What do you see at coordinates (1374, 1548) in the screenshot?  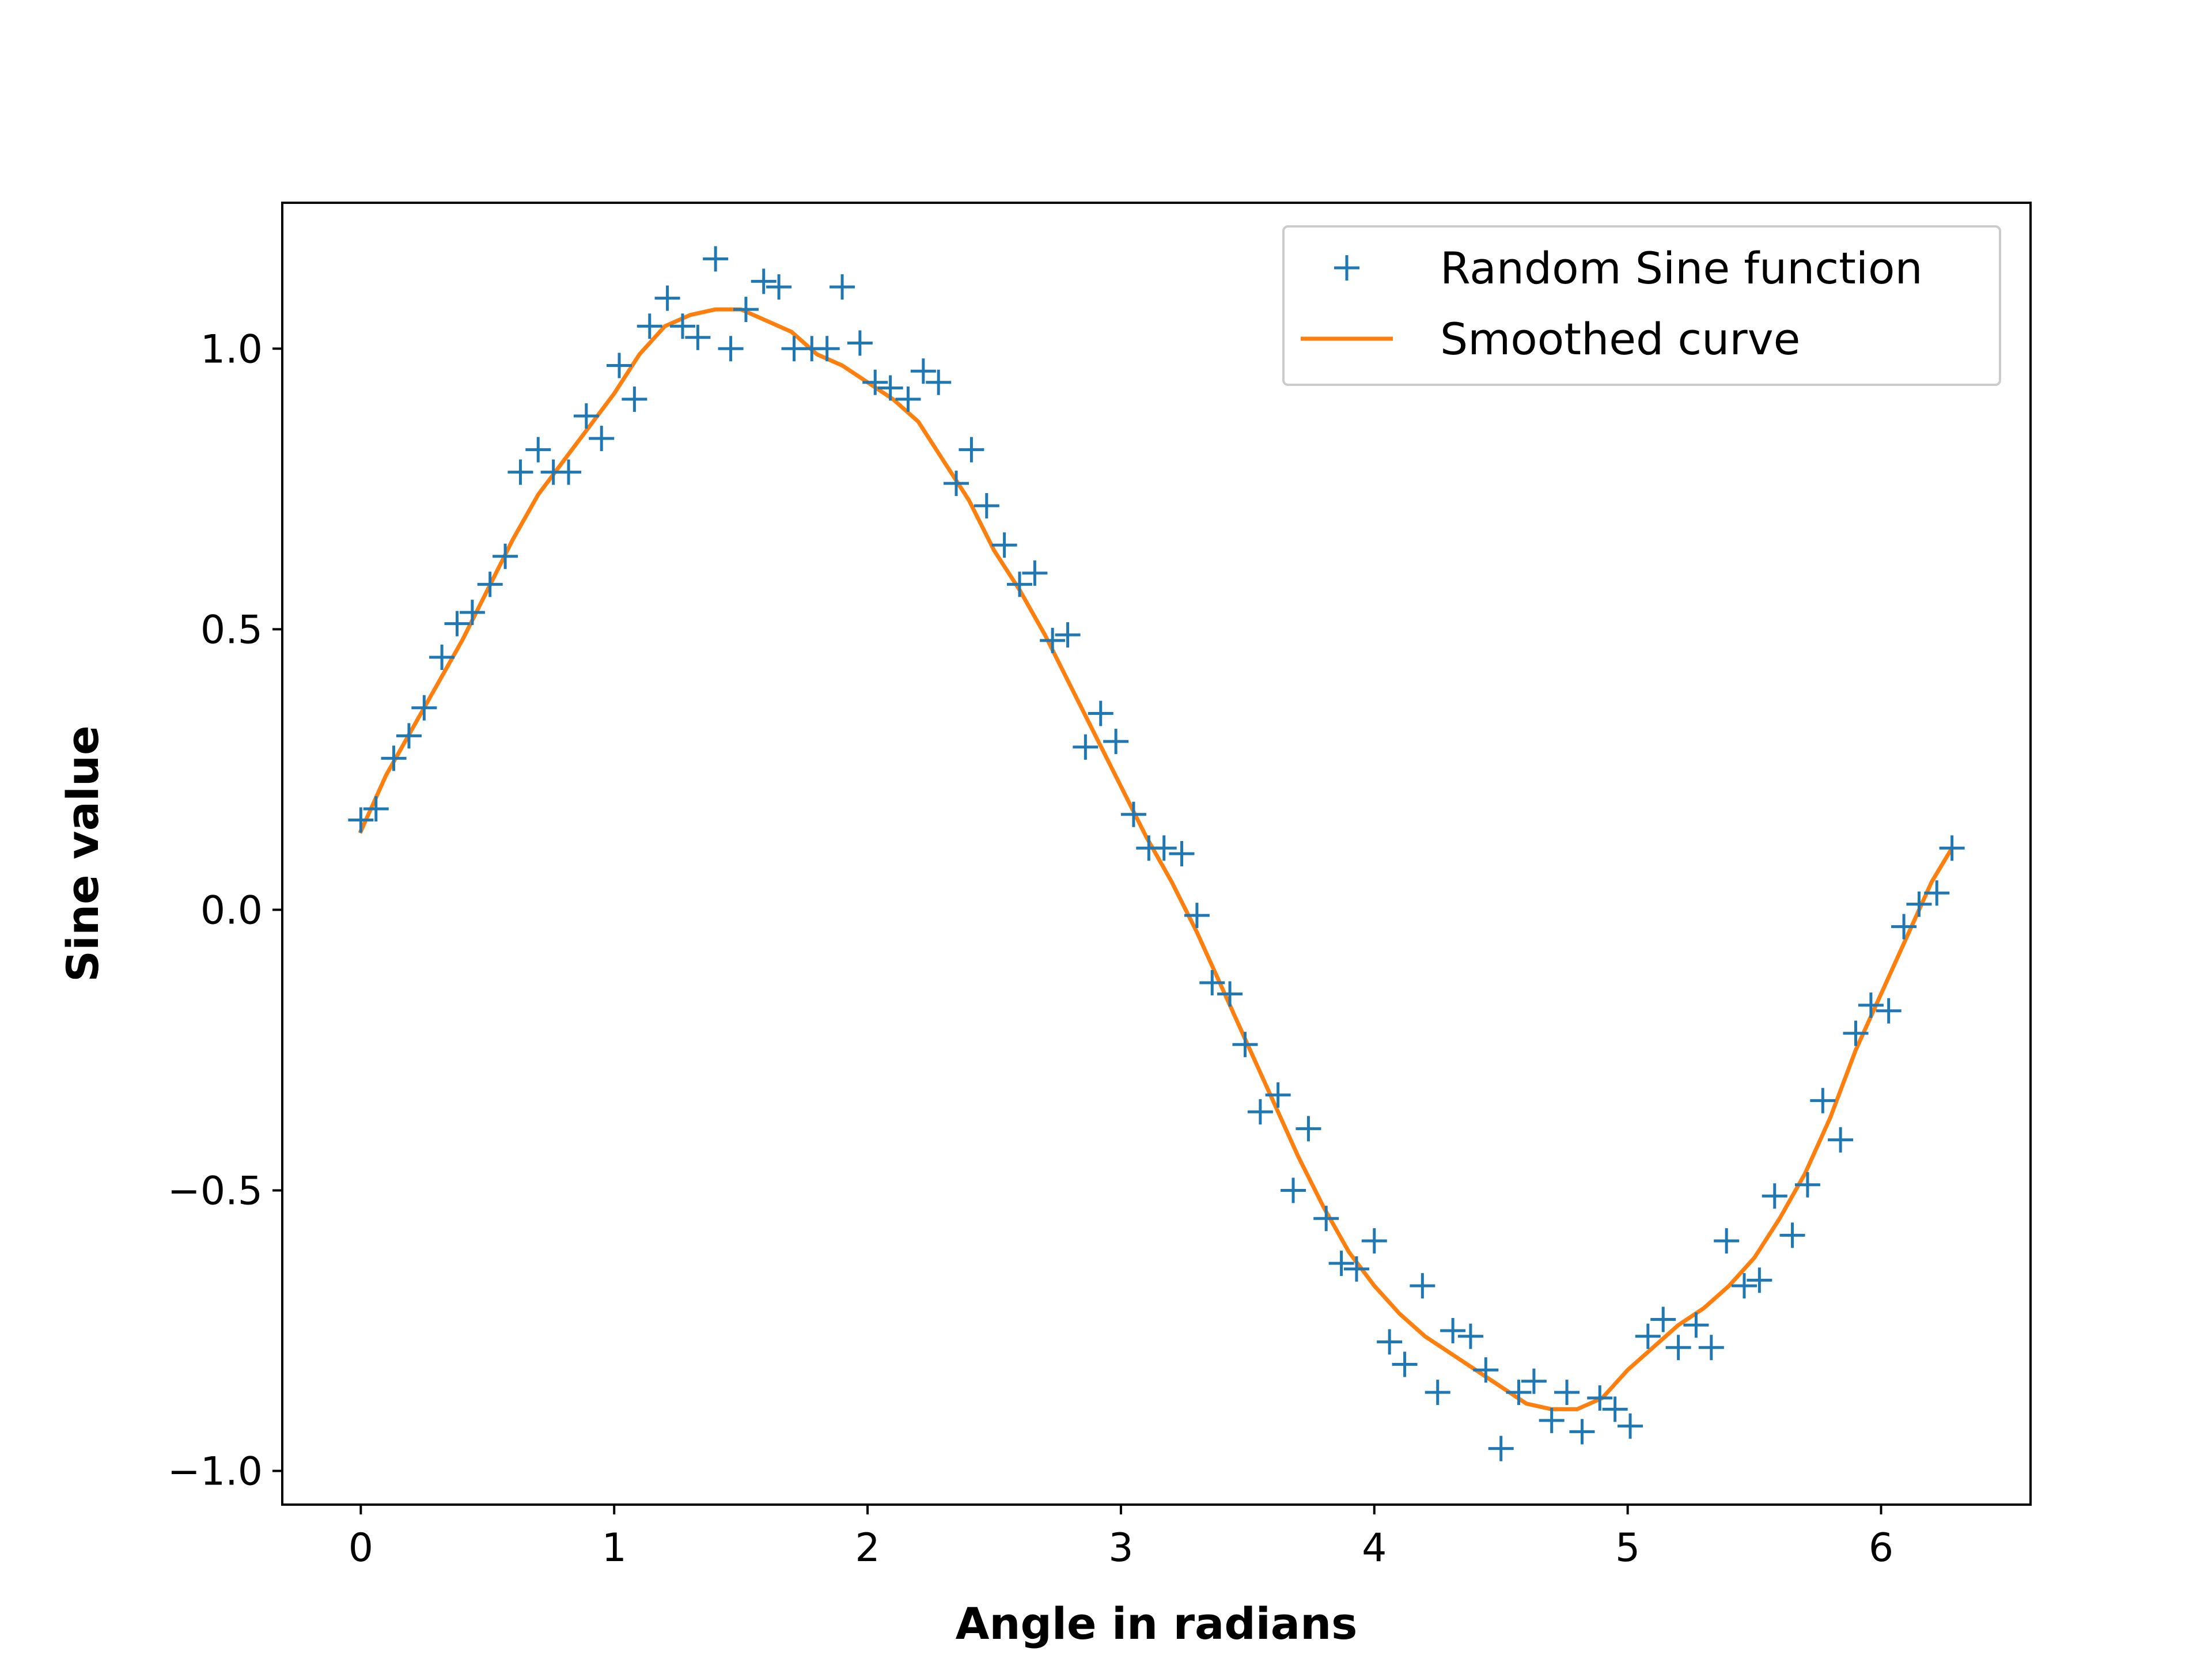 I see `x-tick-label: 4` at bounding box center [1374, 1548].